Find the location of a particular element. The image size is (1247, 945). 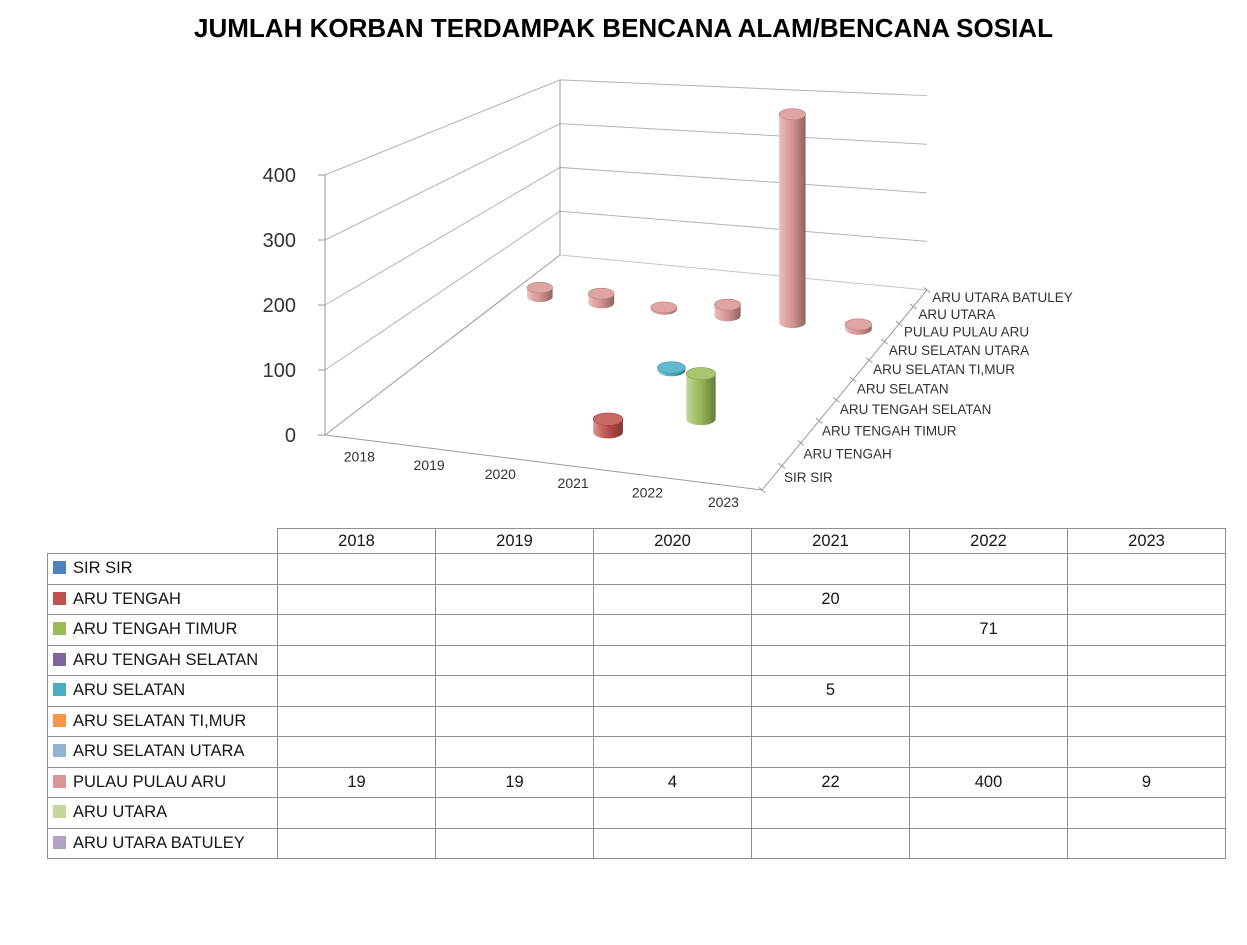

table-cell: 5 is located at coordinates (830, 691).